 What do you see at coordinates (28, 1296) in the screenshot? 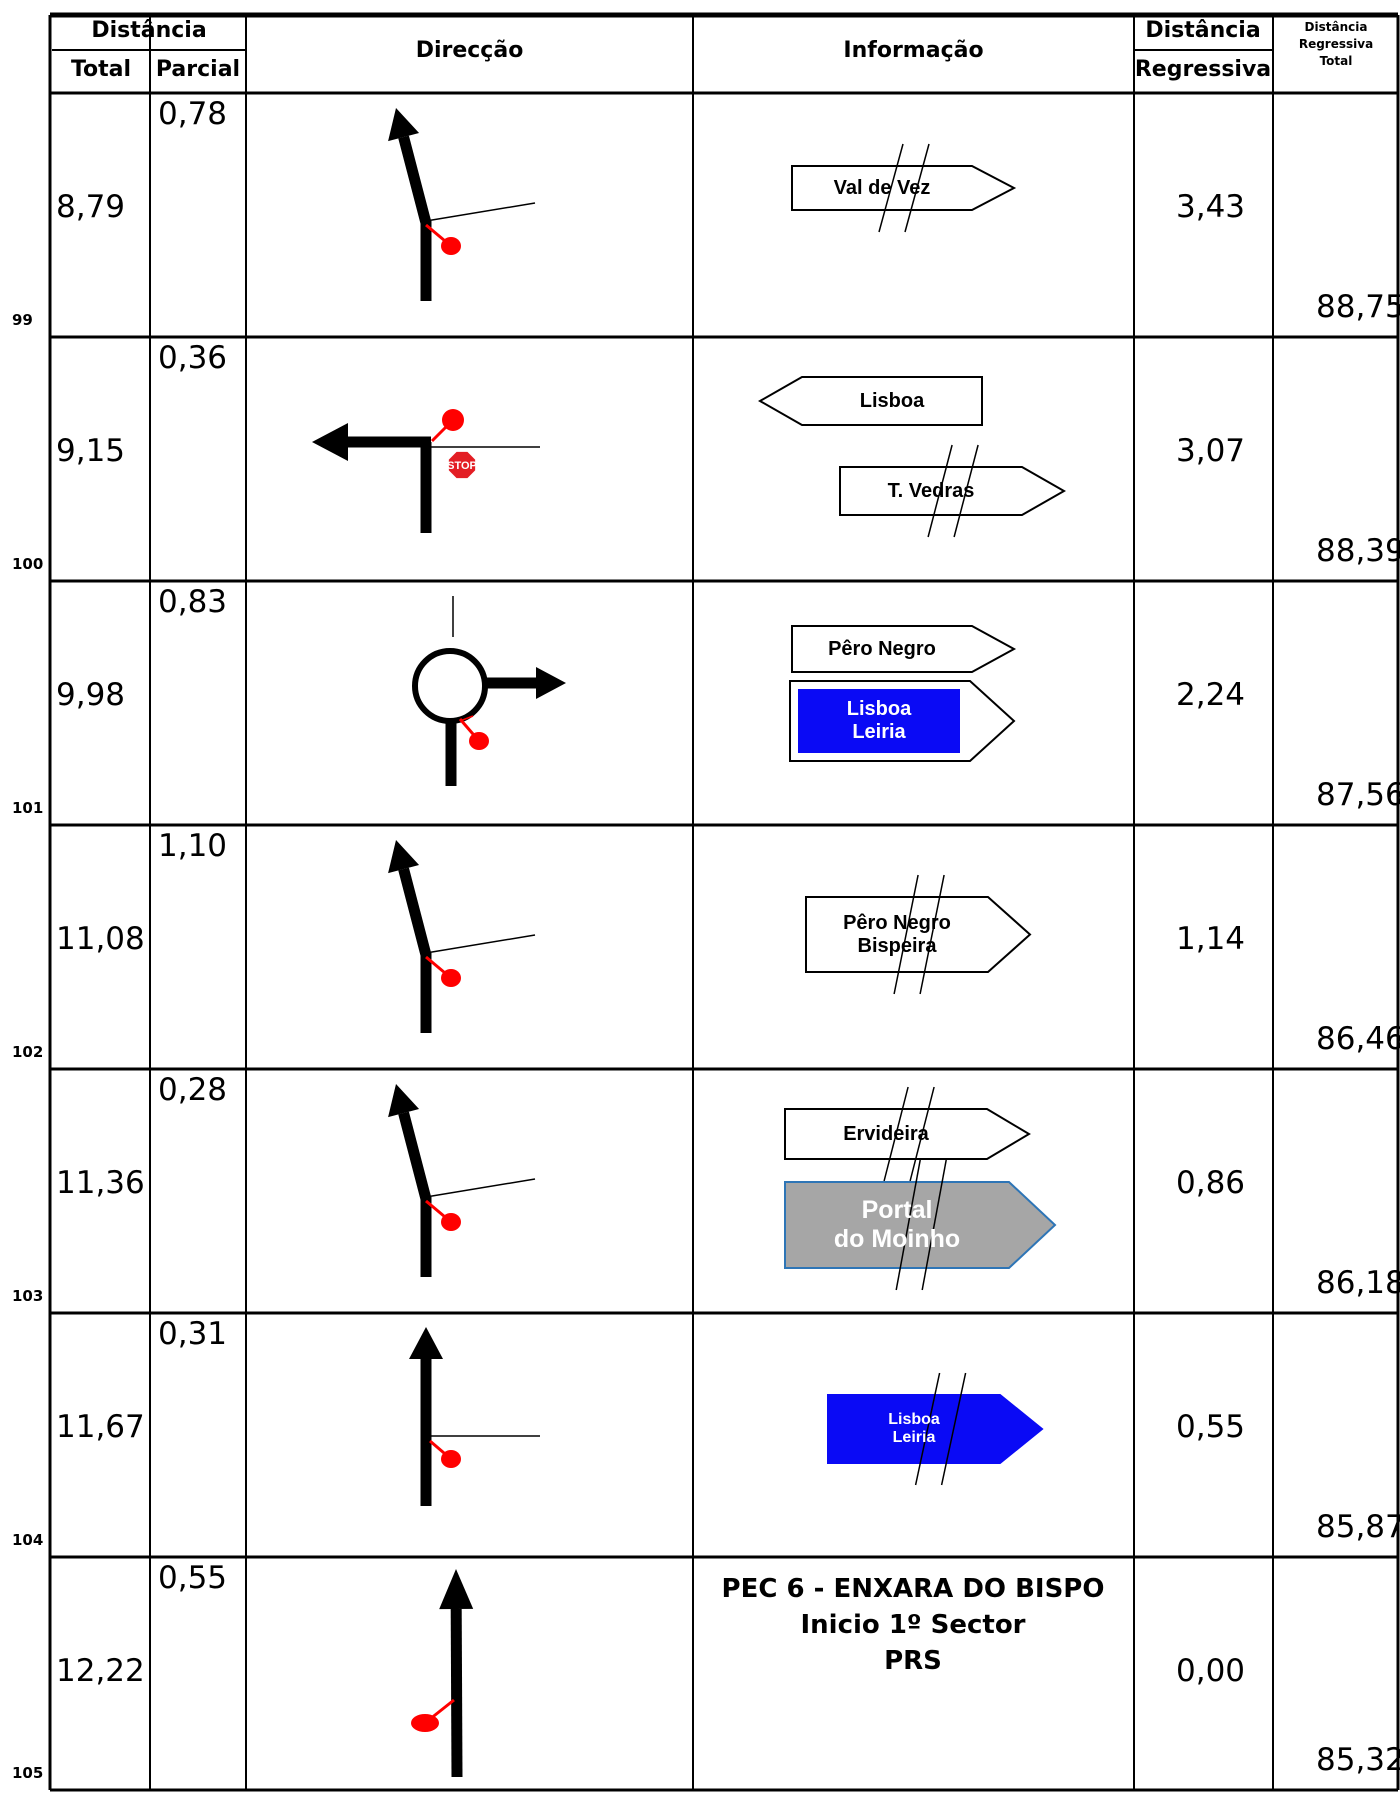
I see `row-number: 103` at bounding box center [28, 1296].